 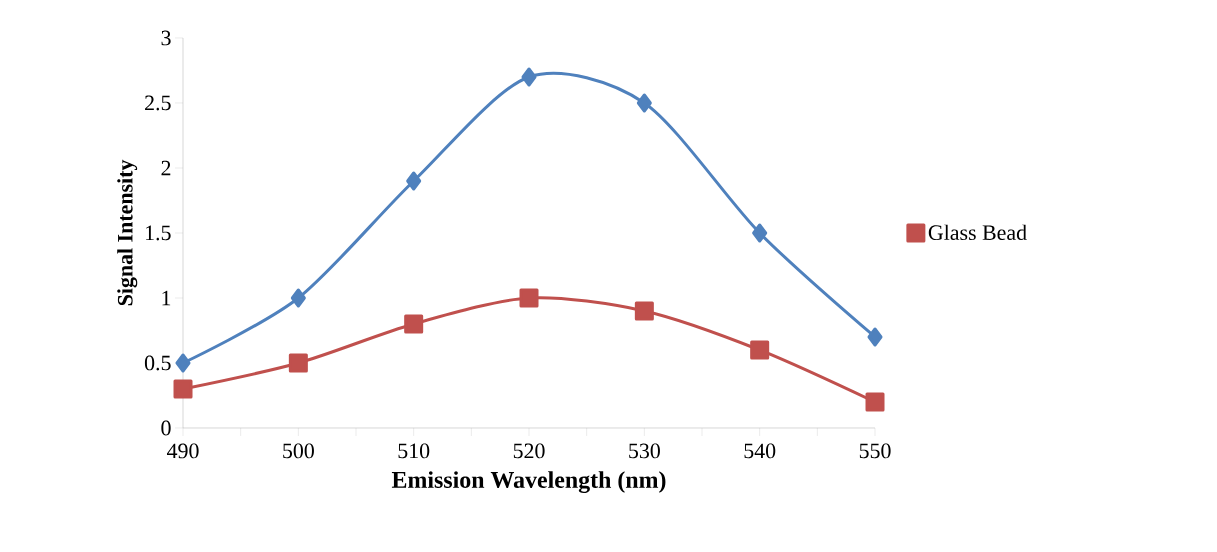 What do you see at coordinates (414, 451) in the screenshot?
I see `x-tick-label: 510` at bounding box center [414, 451].